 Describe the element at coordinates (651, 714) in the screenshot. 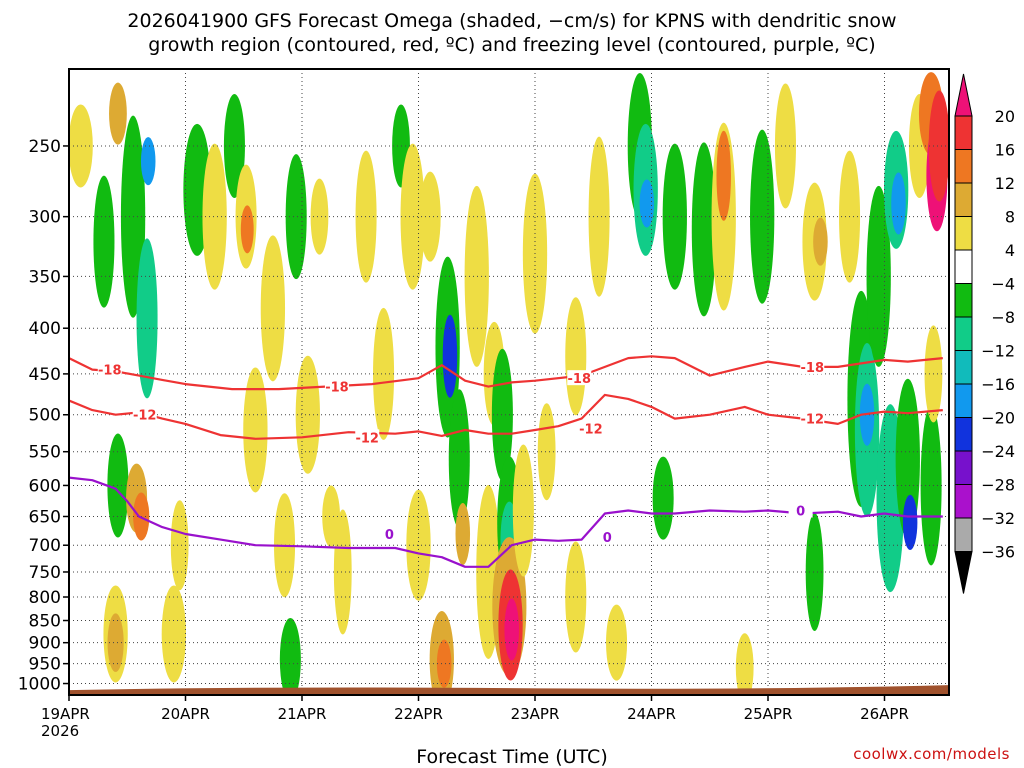

I see `x-tick-label: 24APR` at that location.